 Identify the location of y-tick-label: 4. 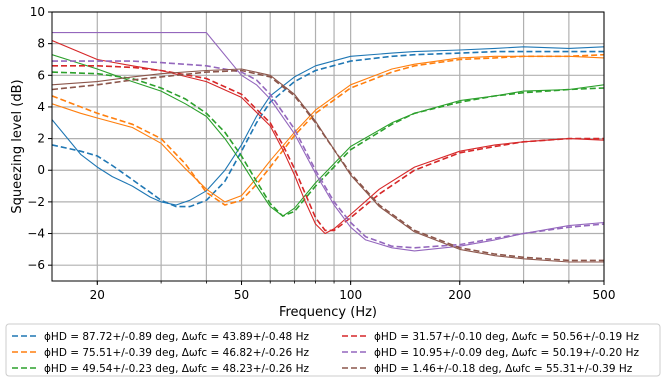
(41, 107).